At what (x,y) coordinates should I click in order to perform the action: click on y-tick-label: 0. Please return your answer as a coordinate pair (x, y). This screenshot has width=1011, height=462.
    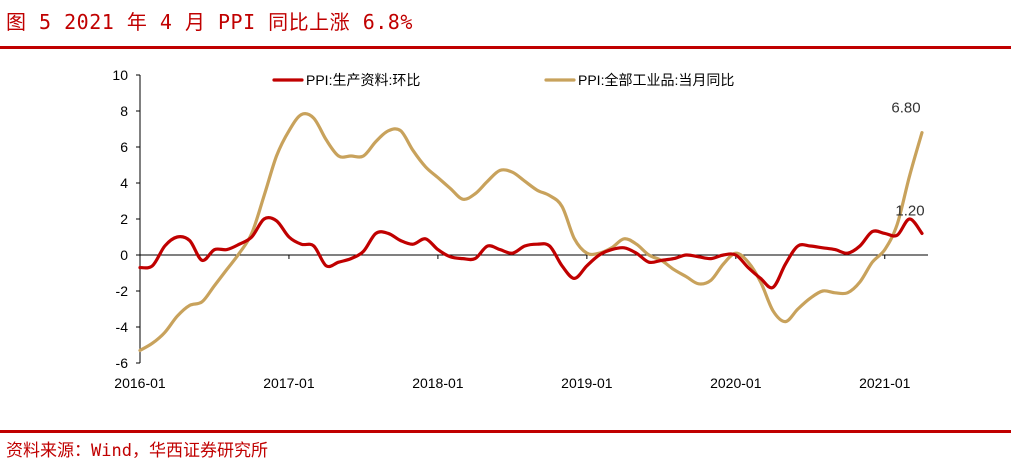
    Looking at the image, I should click on (124, 255).